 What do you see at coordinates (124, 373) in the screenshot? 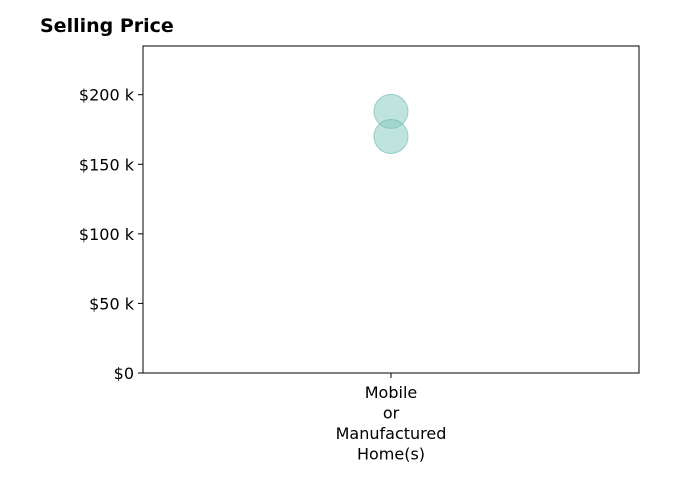
I see `y-tick-label: $0` at bounding box center [124, 373].